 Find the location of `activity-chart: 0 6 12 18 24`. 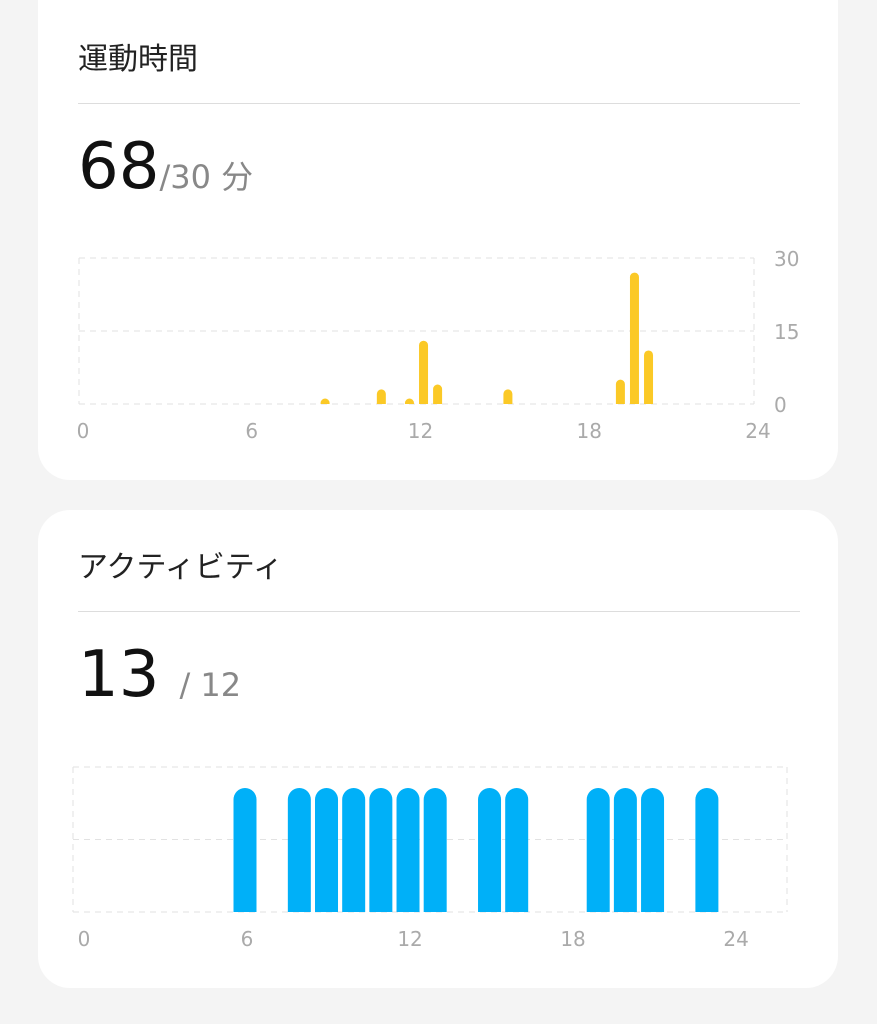

activity-chart: 0 6 12 18 24 is located at coordinates (430, 858).